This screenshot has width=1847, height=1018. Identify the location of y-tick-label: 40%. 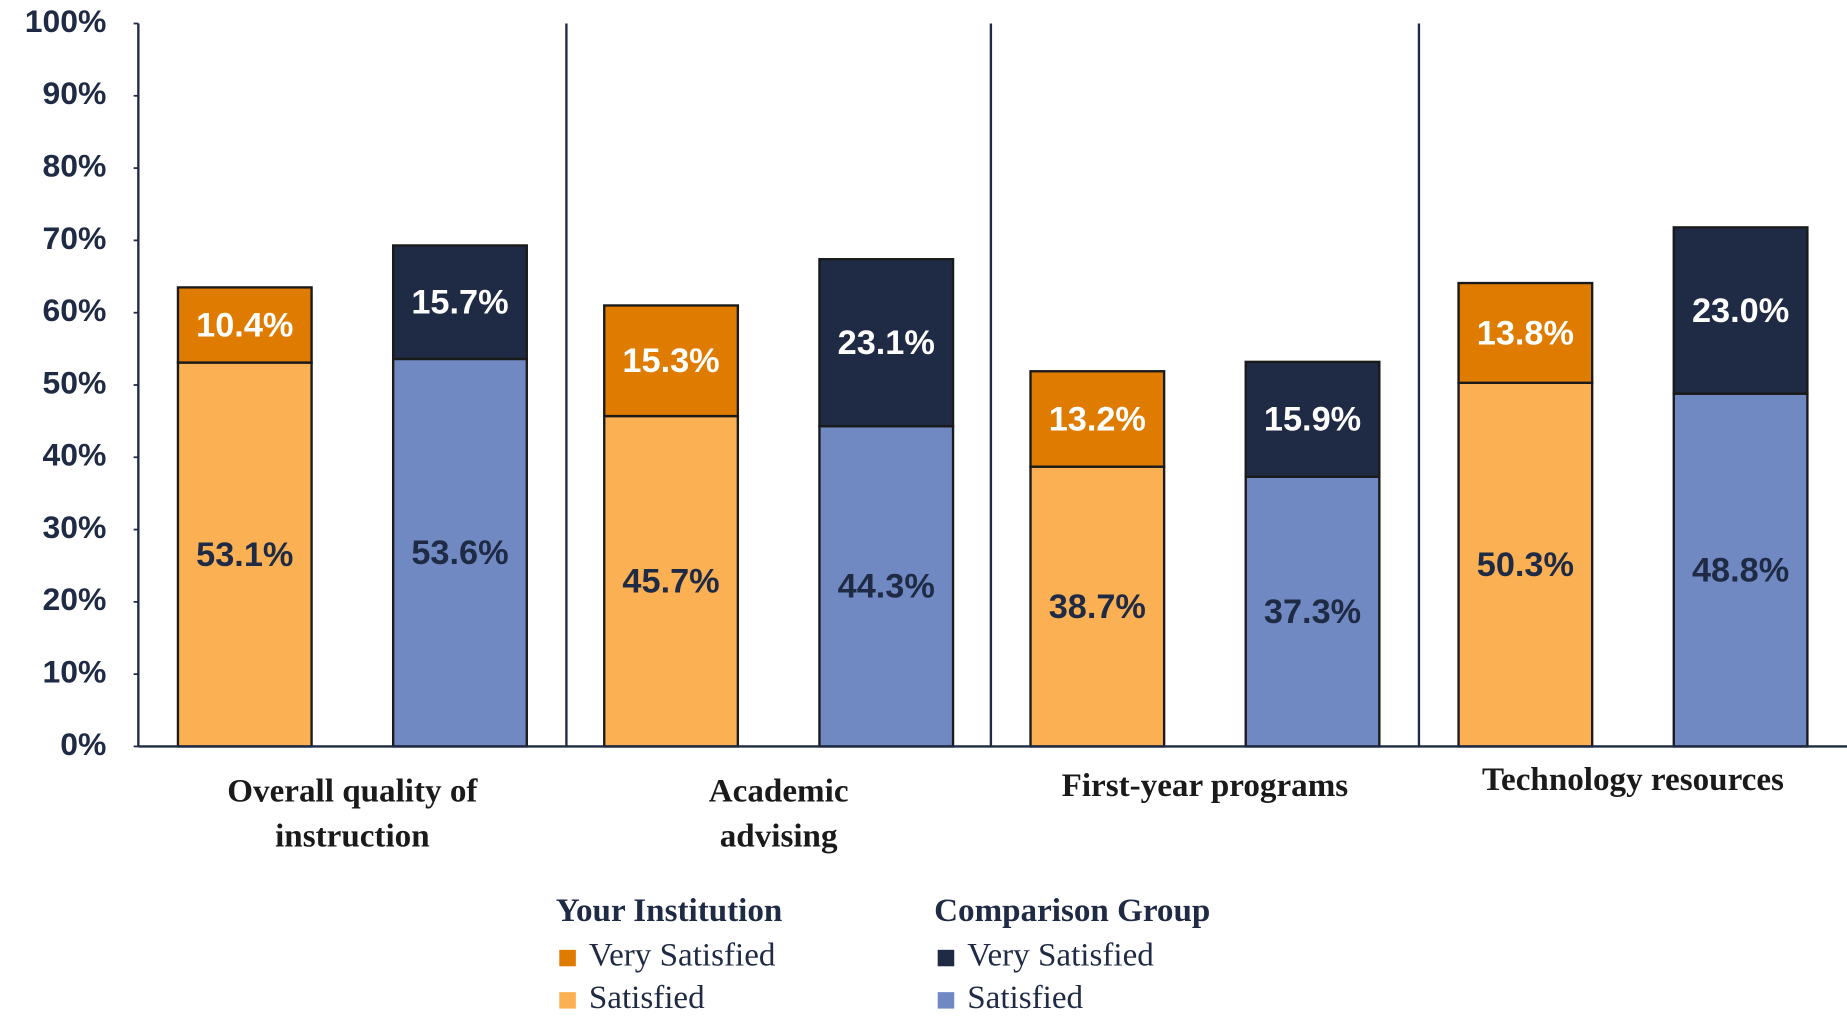
(75, 455).